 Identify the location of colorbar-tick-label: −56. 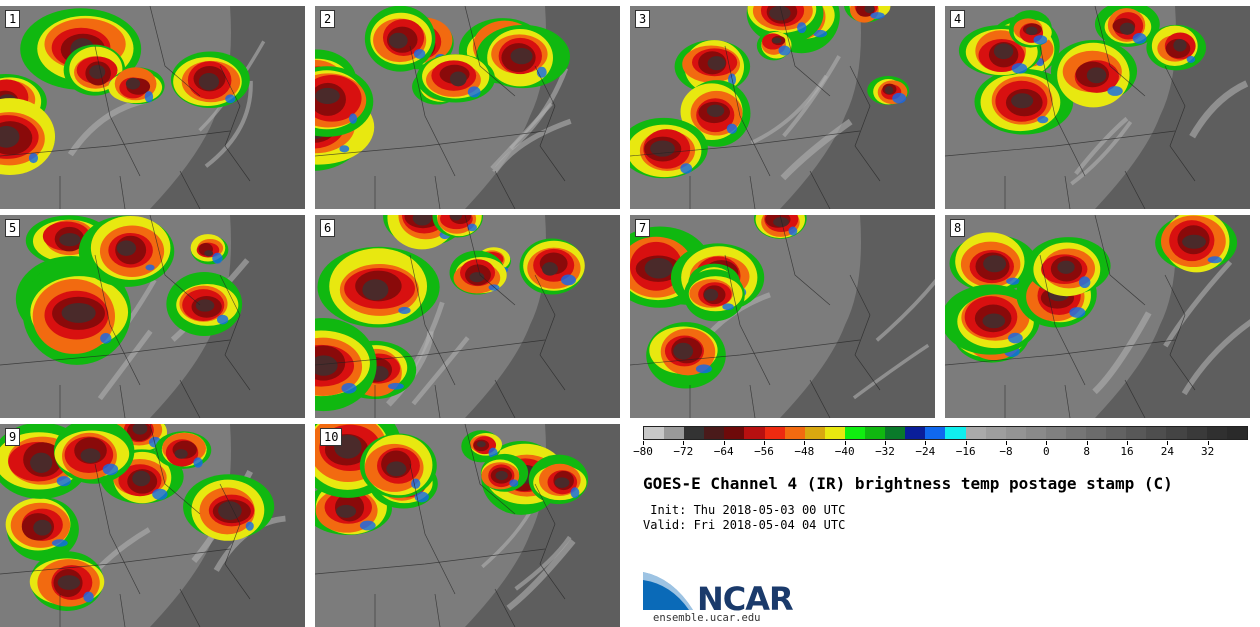
(764, 451).